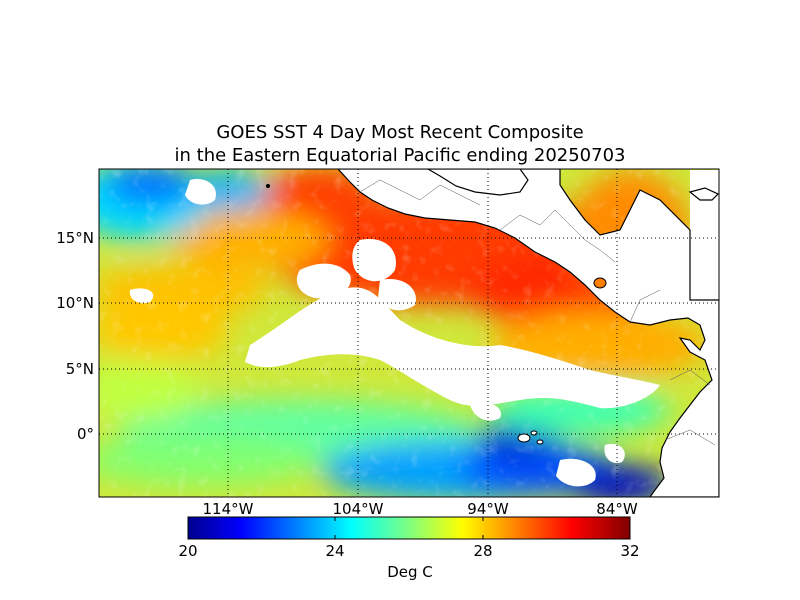 The image size is (800, 600). What do you see at coordinates (75, 303) in the screenshot?
I see `lat-label-10n: 10°N` at bounding box center [75, 303].